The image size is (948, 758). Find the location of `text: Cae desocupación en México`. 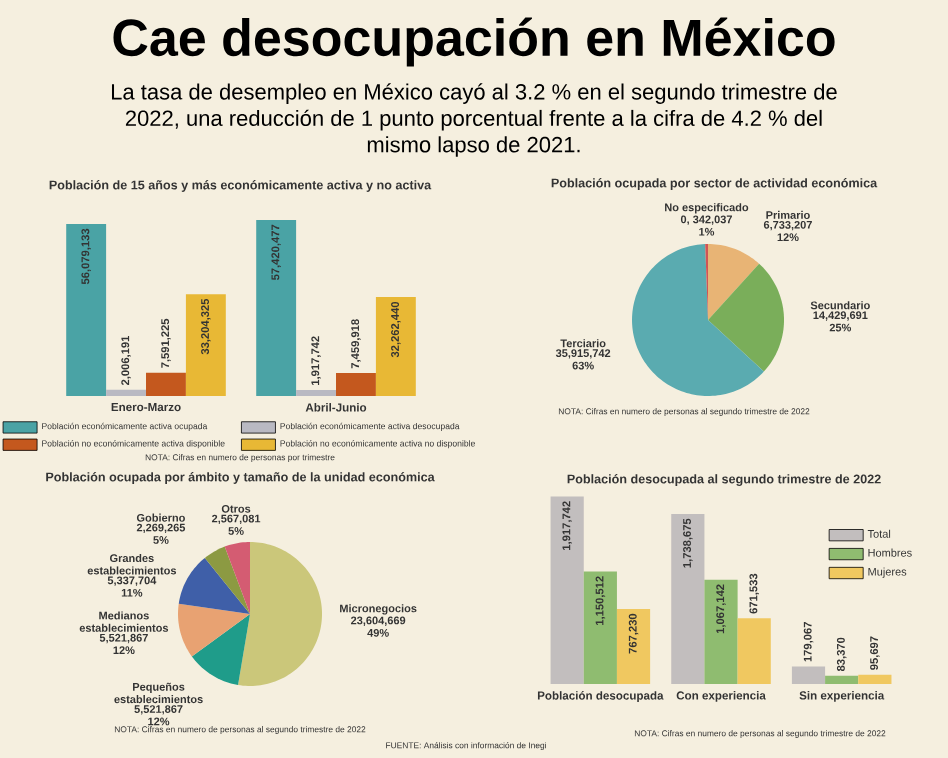

text: Cae desocupación en México is located at coordinates (474, 42).